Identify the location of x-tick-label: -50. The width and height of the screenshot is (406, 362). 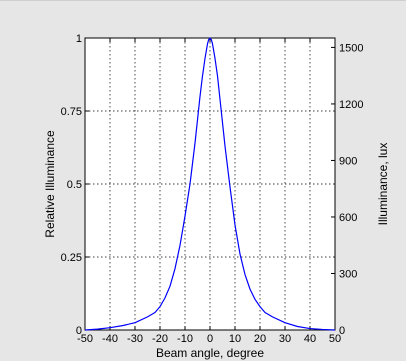
(85, 339).